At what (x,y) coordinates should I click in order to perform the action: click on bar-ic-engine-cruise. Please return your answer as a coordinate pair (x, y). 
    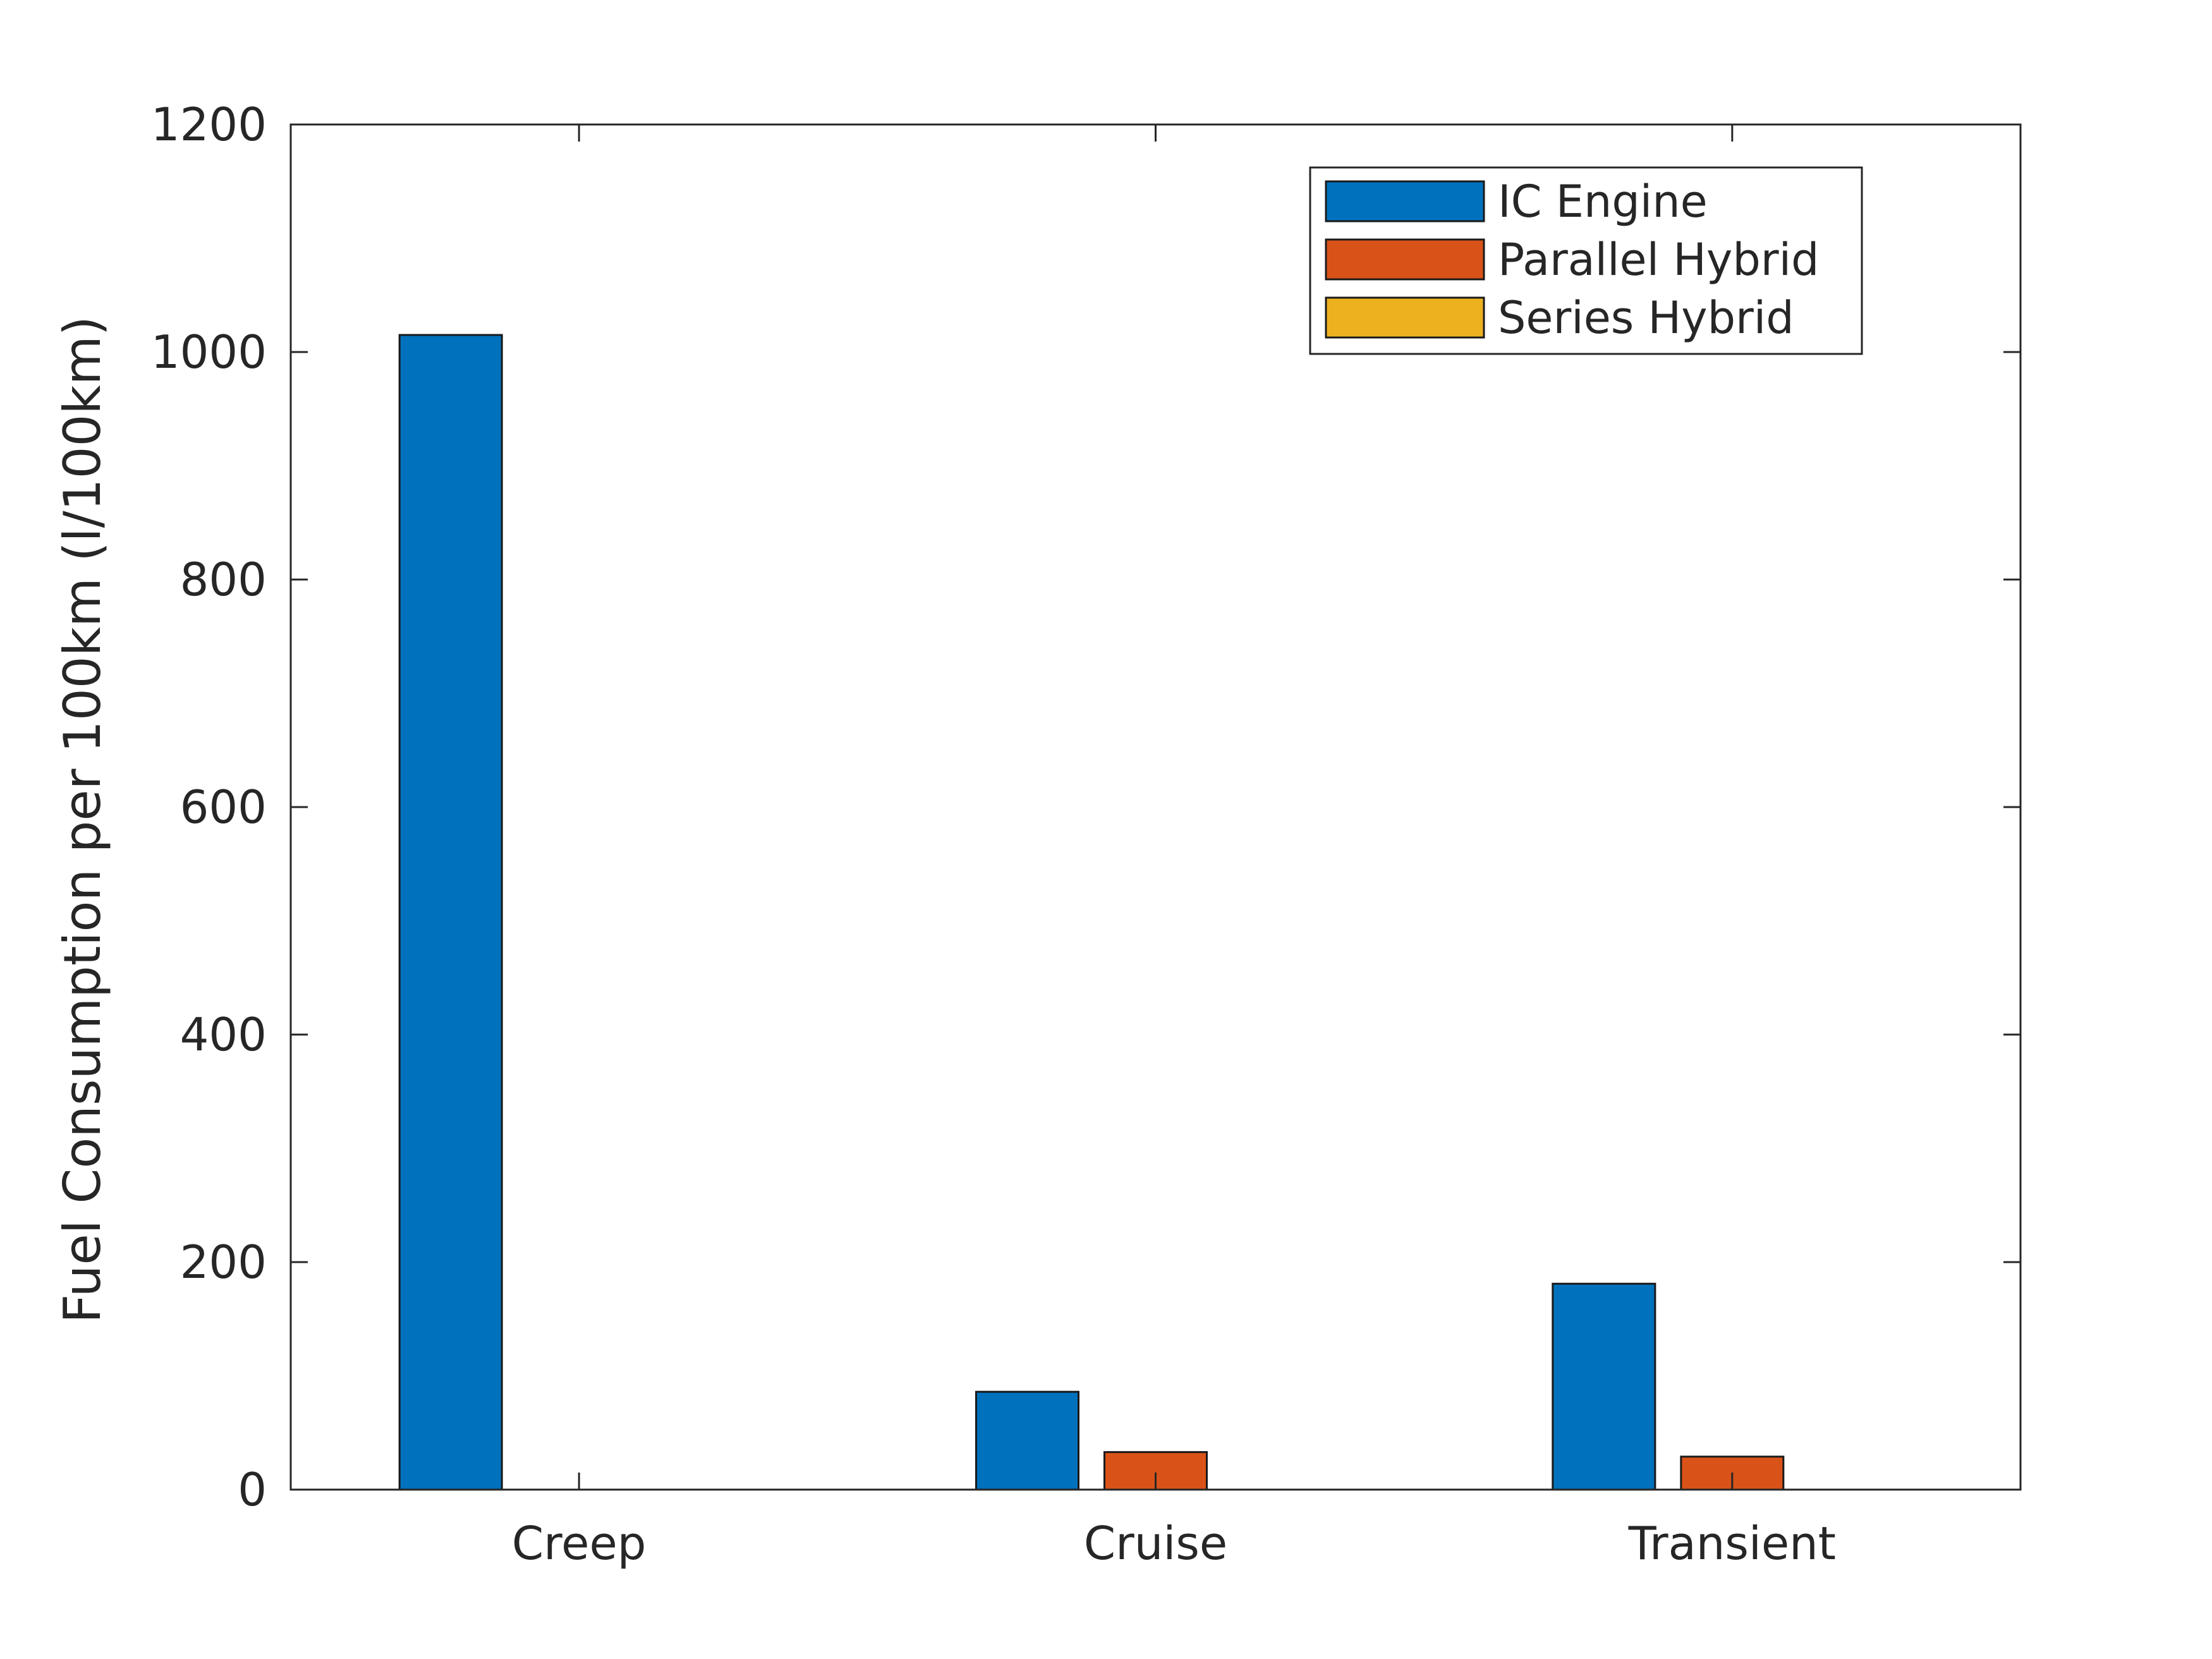
    Looking at the image, I should click on (1027, 1440).